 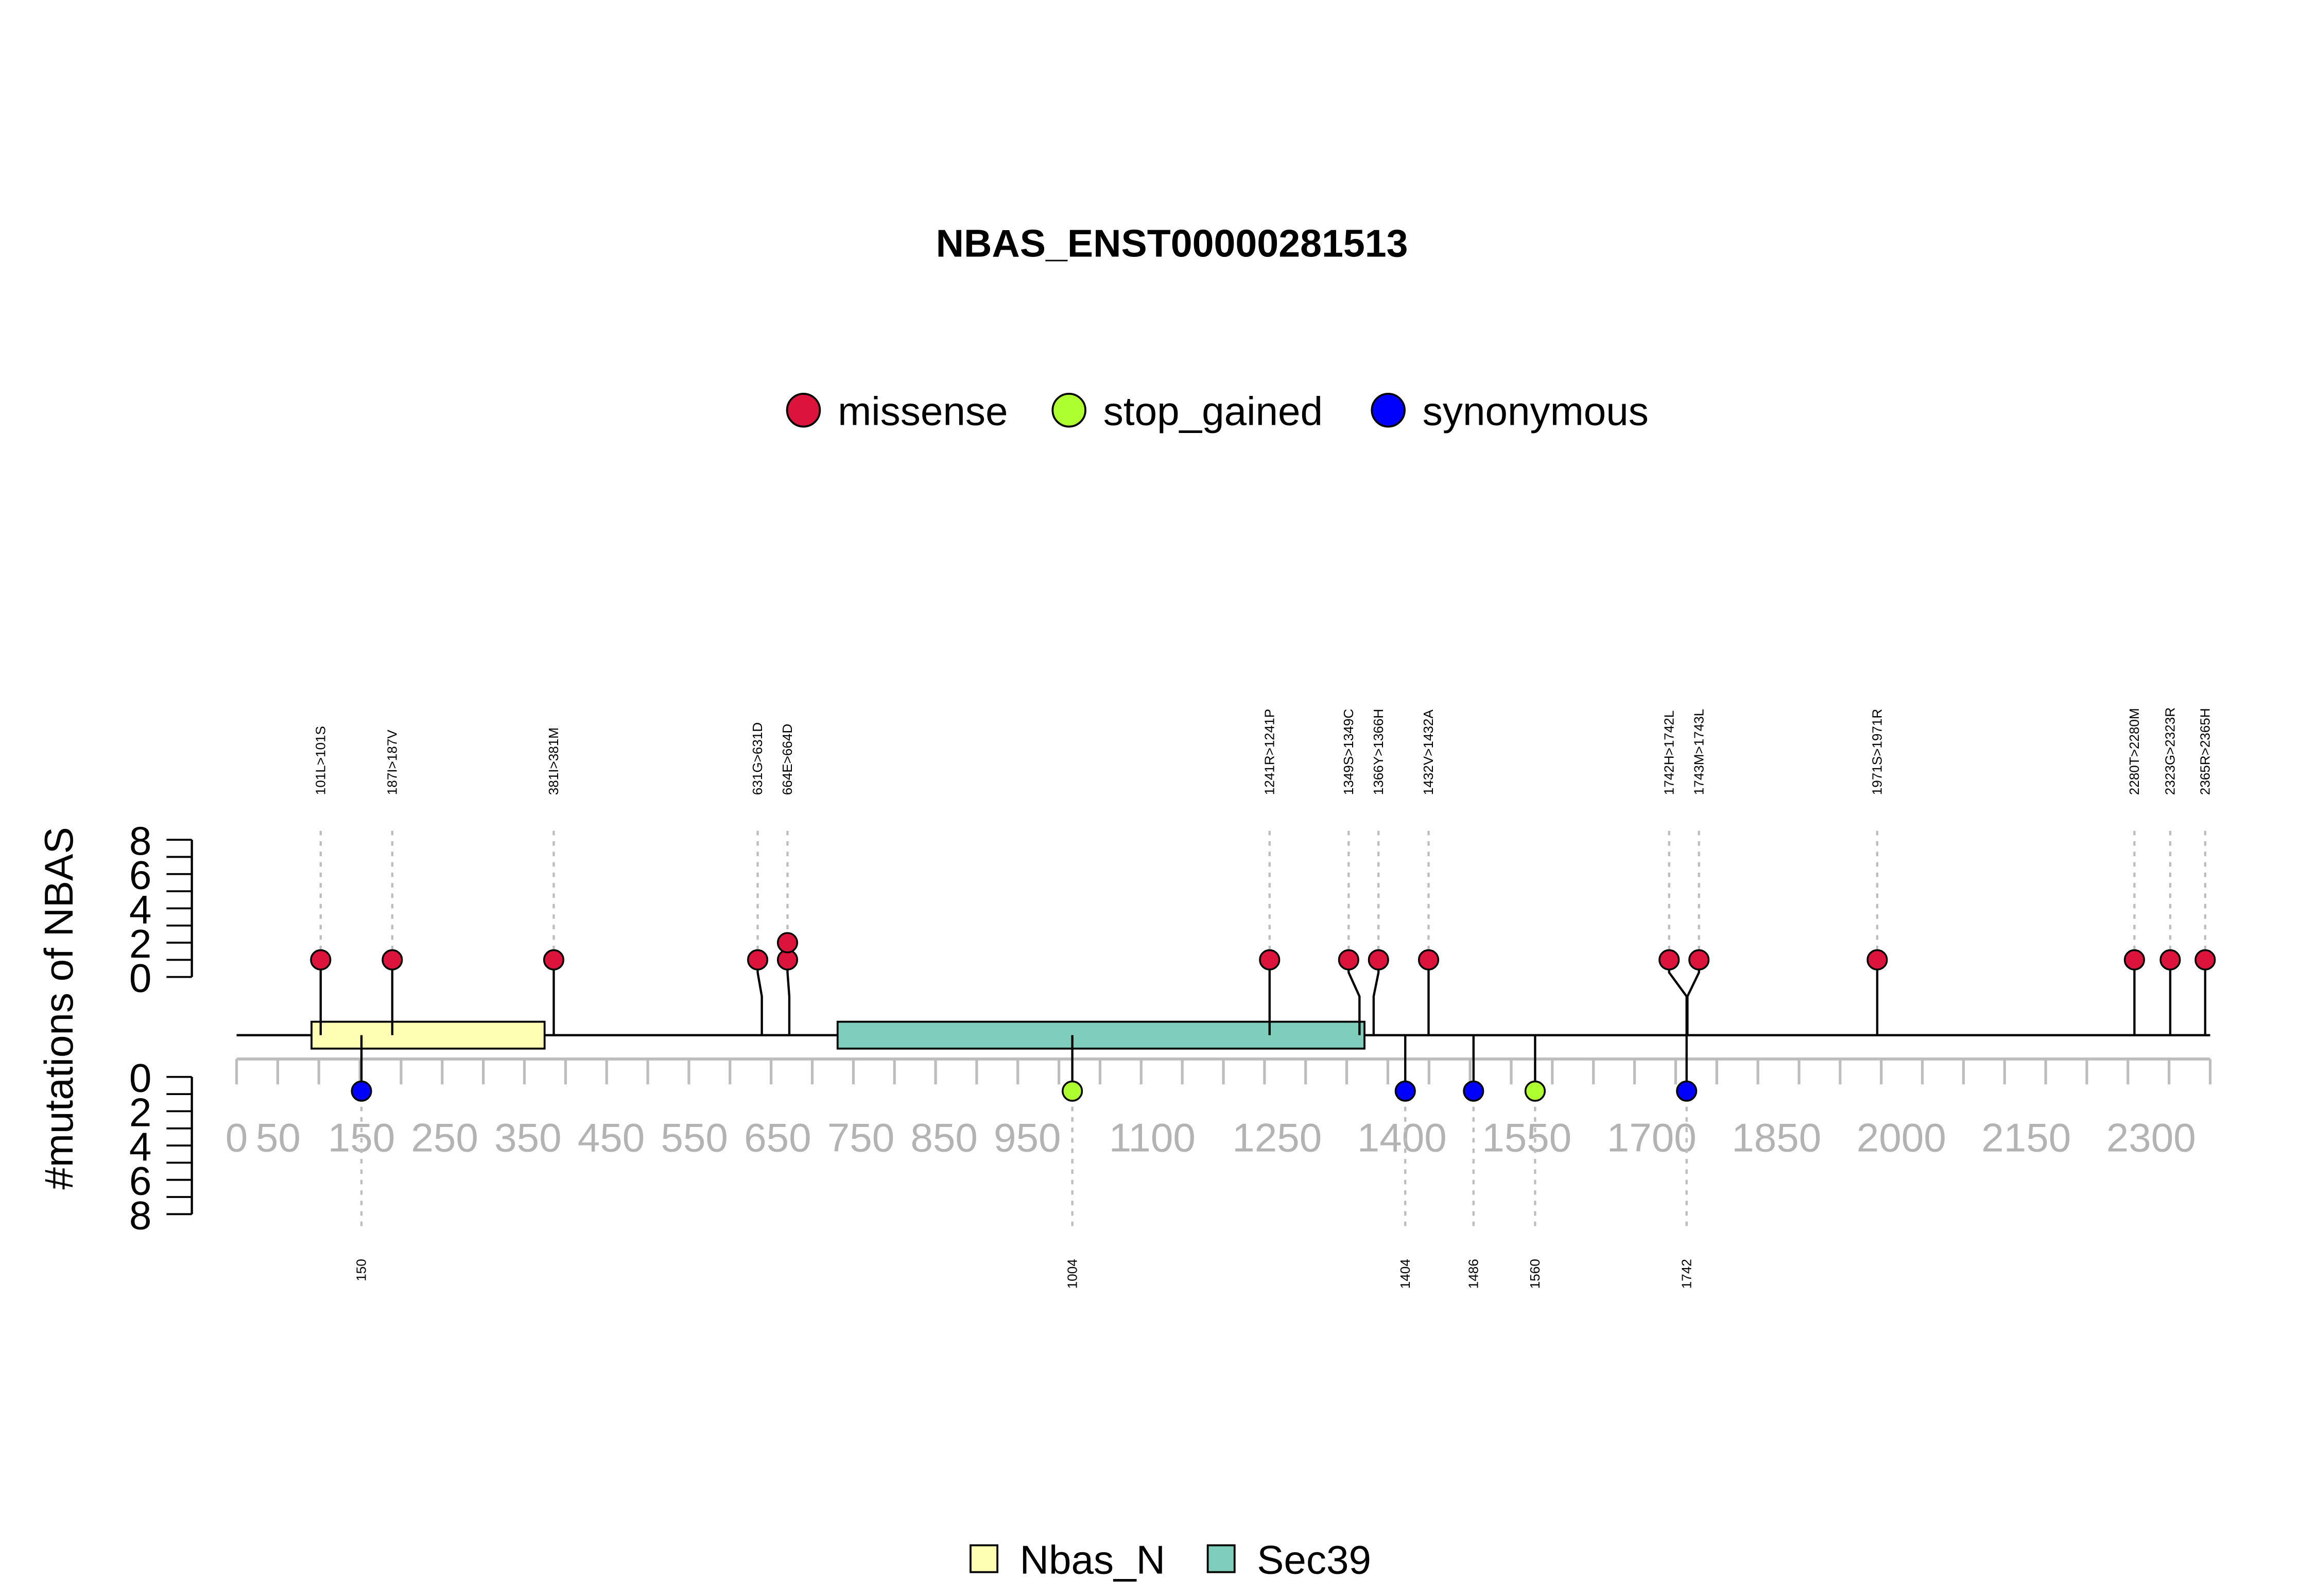 I want to click on upper-y-tick-label: 8, so click(x=140, y=840).